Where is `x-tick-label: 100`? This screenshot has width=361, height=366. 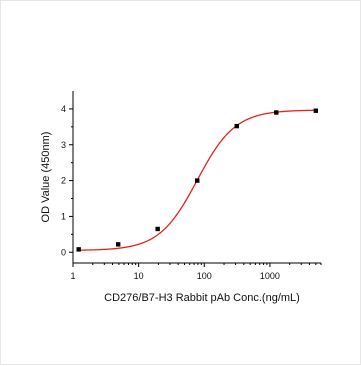
x-tick-label: 100 is located at coordinates (204, 276).